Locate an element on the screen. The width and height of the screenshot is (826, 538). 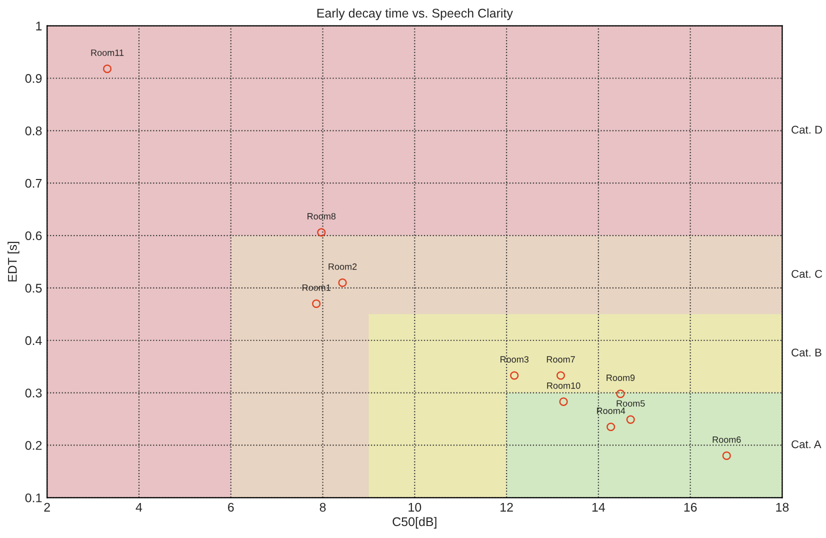
annotation: Room9 is located at coordinates (620, 377).